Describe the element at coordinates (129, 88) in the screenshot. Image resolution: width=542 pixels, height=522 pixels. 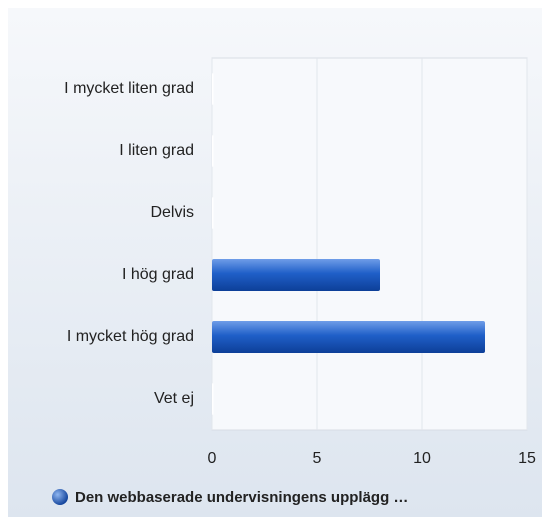
I see `y-tick-label: I mycket liten grad` at that location.